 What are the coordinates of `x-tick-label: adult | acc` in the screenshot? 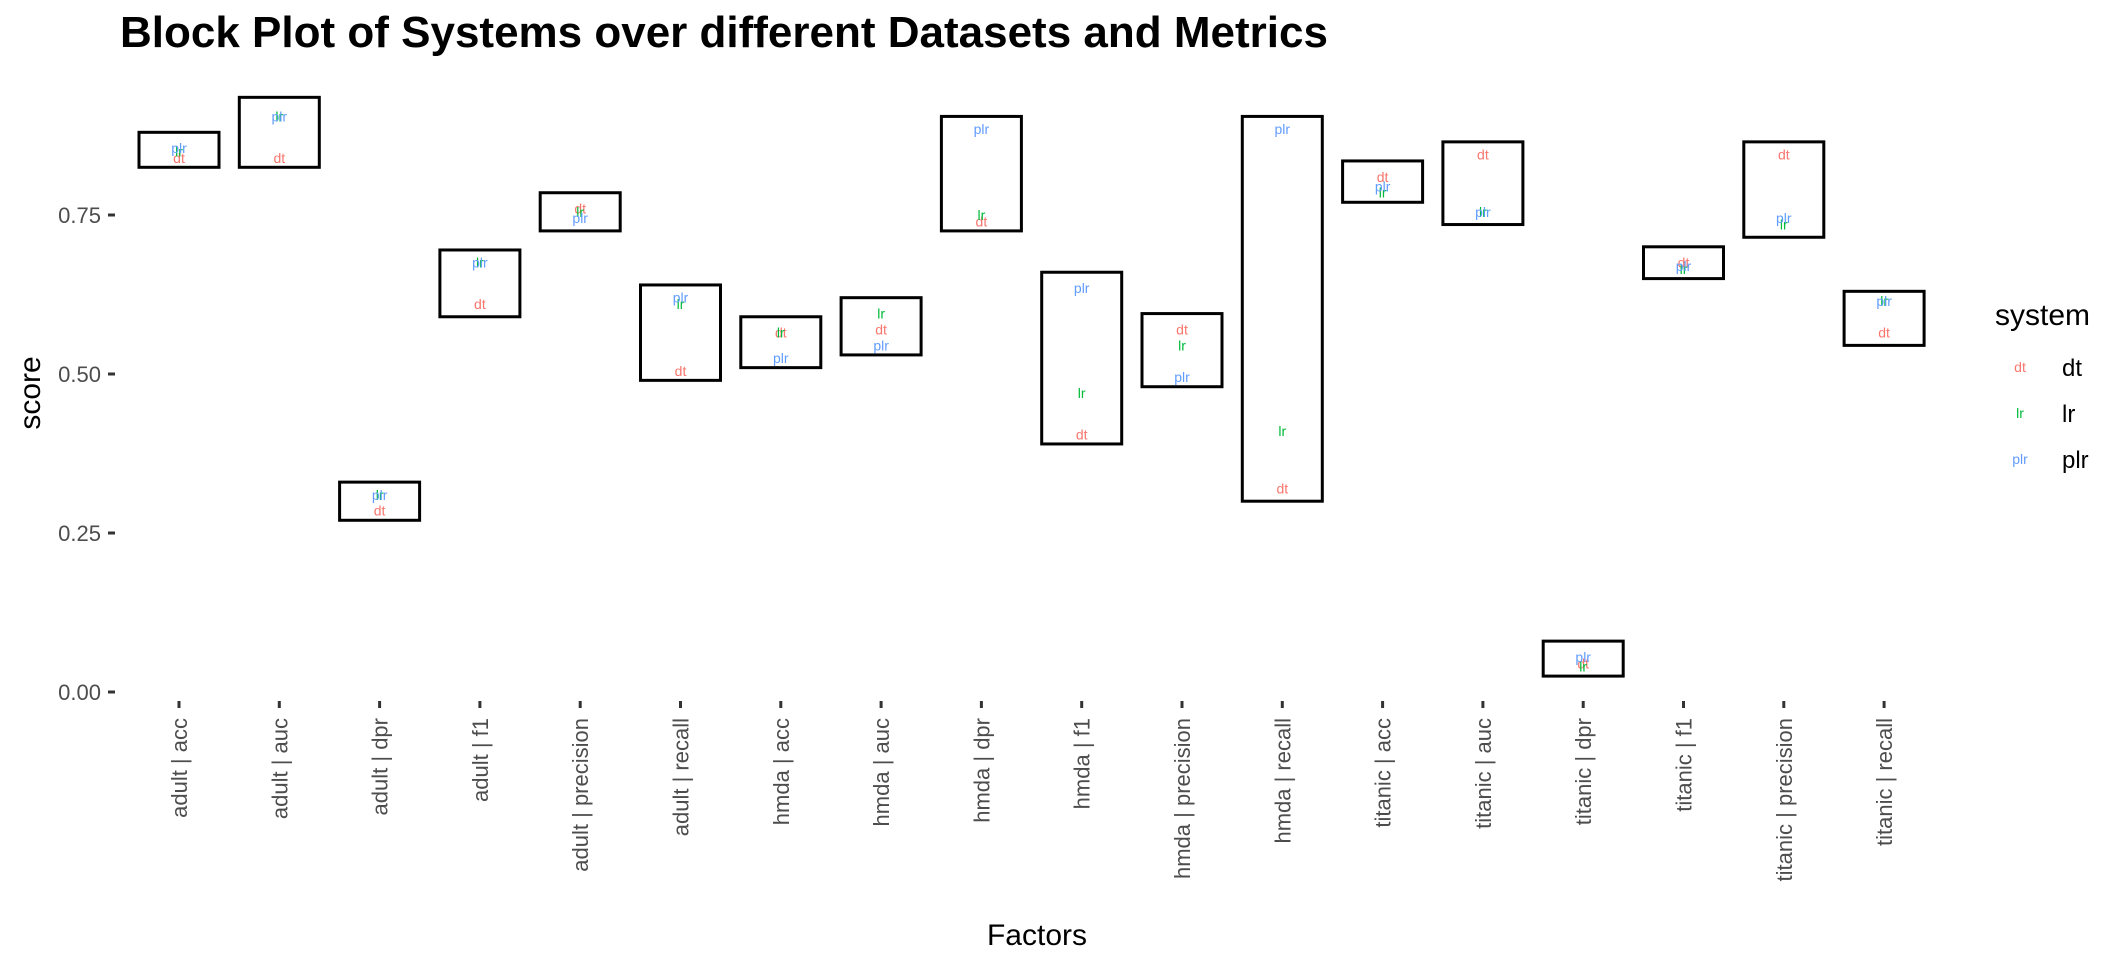 It's located at (179, 768).